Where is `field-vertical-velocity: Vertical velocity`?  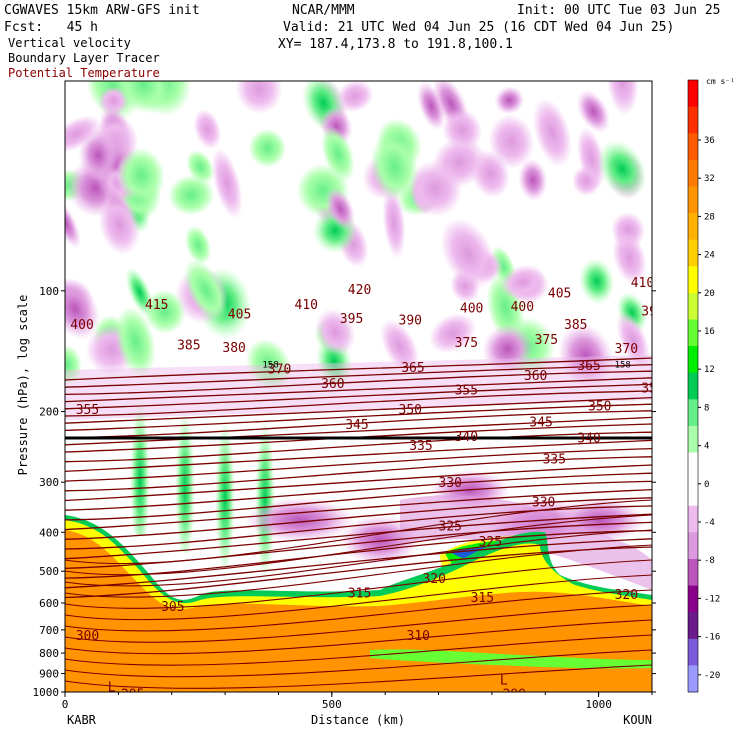 field-vertical-velocity: Vertical velocity is located at coordinates (69, 43).